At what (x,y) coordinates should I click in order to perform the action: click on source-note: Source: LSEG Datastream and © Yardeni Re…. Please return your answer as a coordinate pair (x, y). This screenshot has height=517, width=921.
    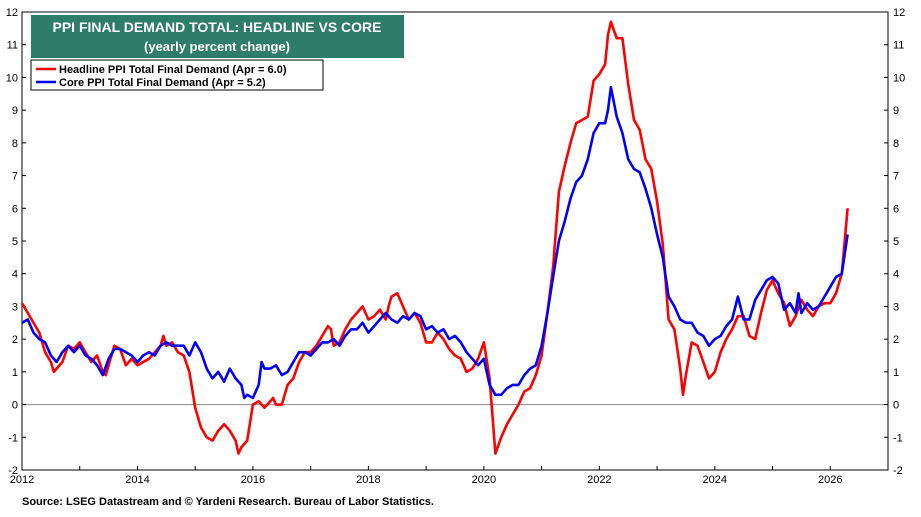
    Looking at the image, I should click on (228, 502).